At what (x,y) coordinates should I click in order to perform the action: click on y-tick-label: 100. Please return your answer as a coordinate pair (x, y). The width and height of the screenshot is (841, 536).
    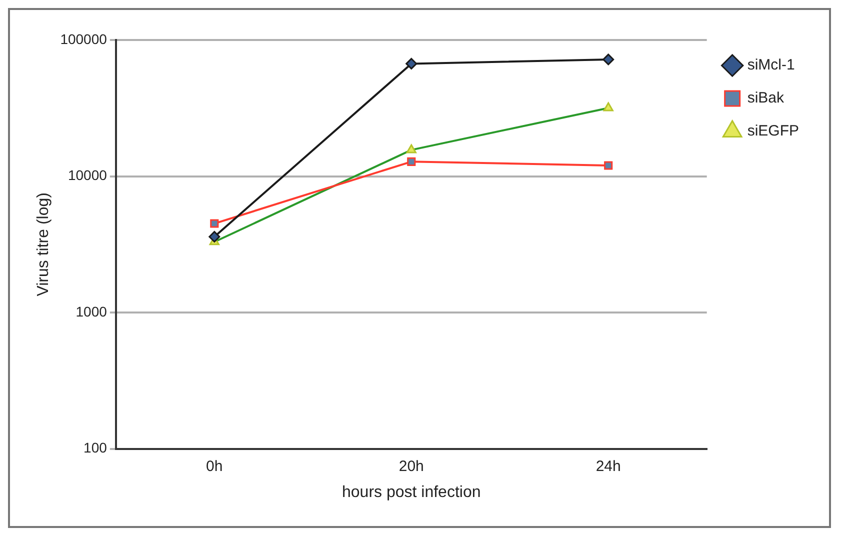
    Looking at the image, I should click on (96, 448).